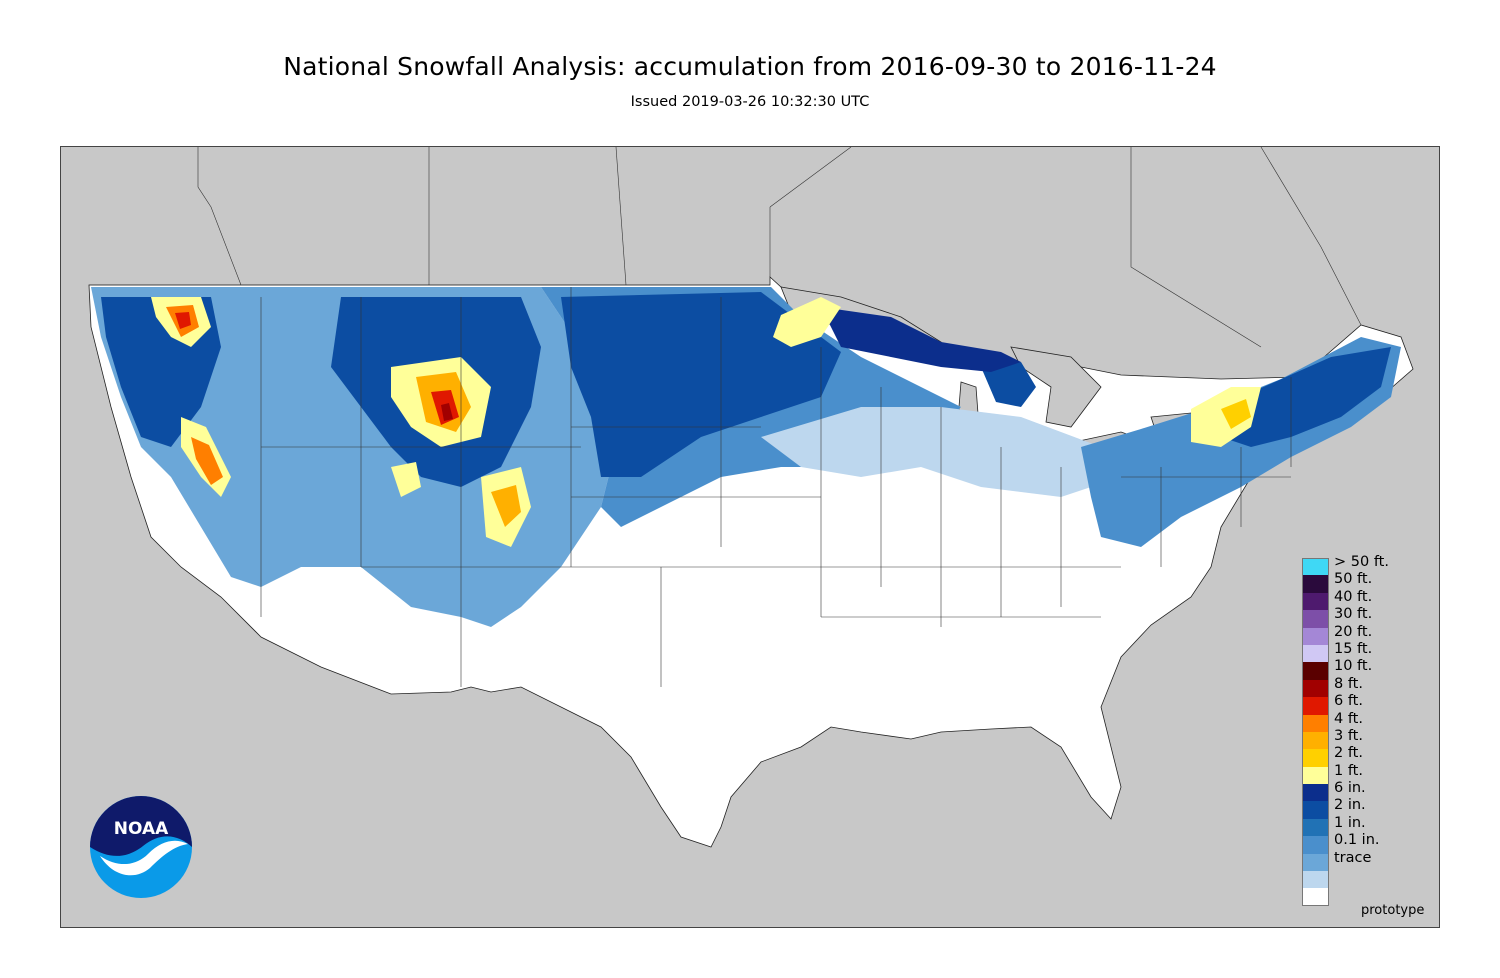  I want to click on legend-label: 2 in., so click(1350, 805).